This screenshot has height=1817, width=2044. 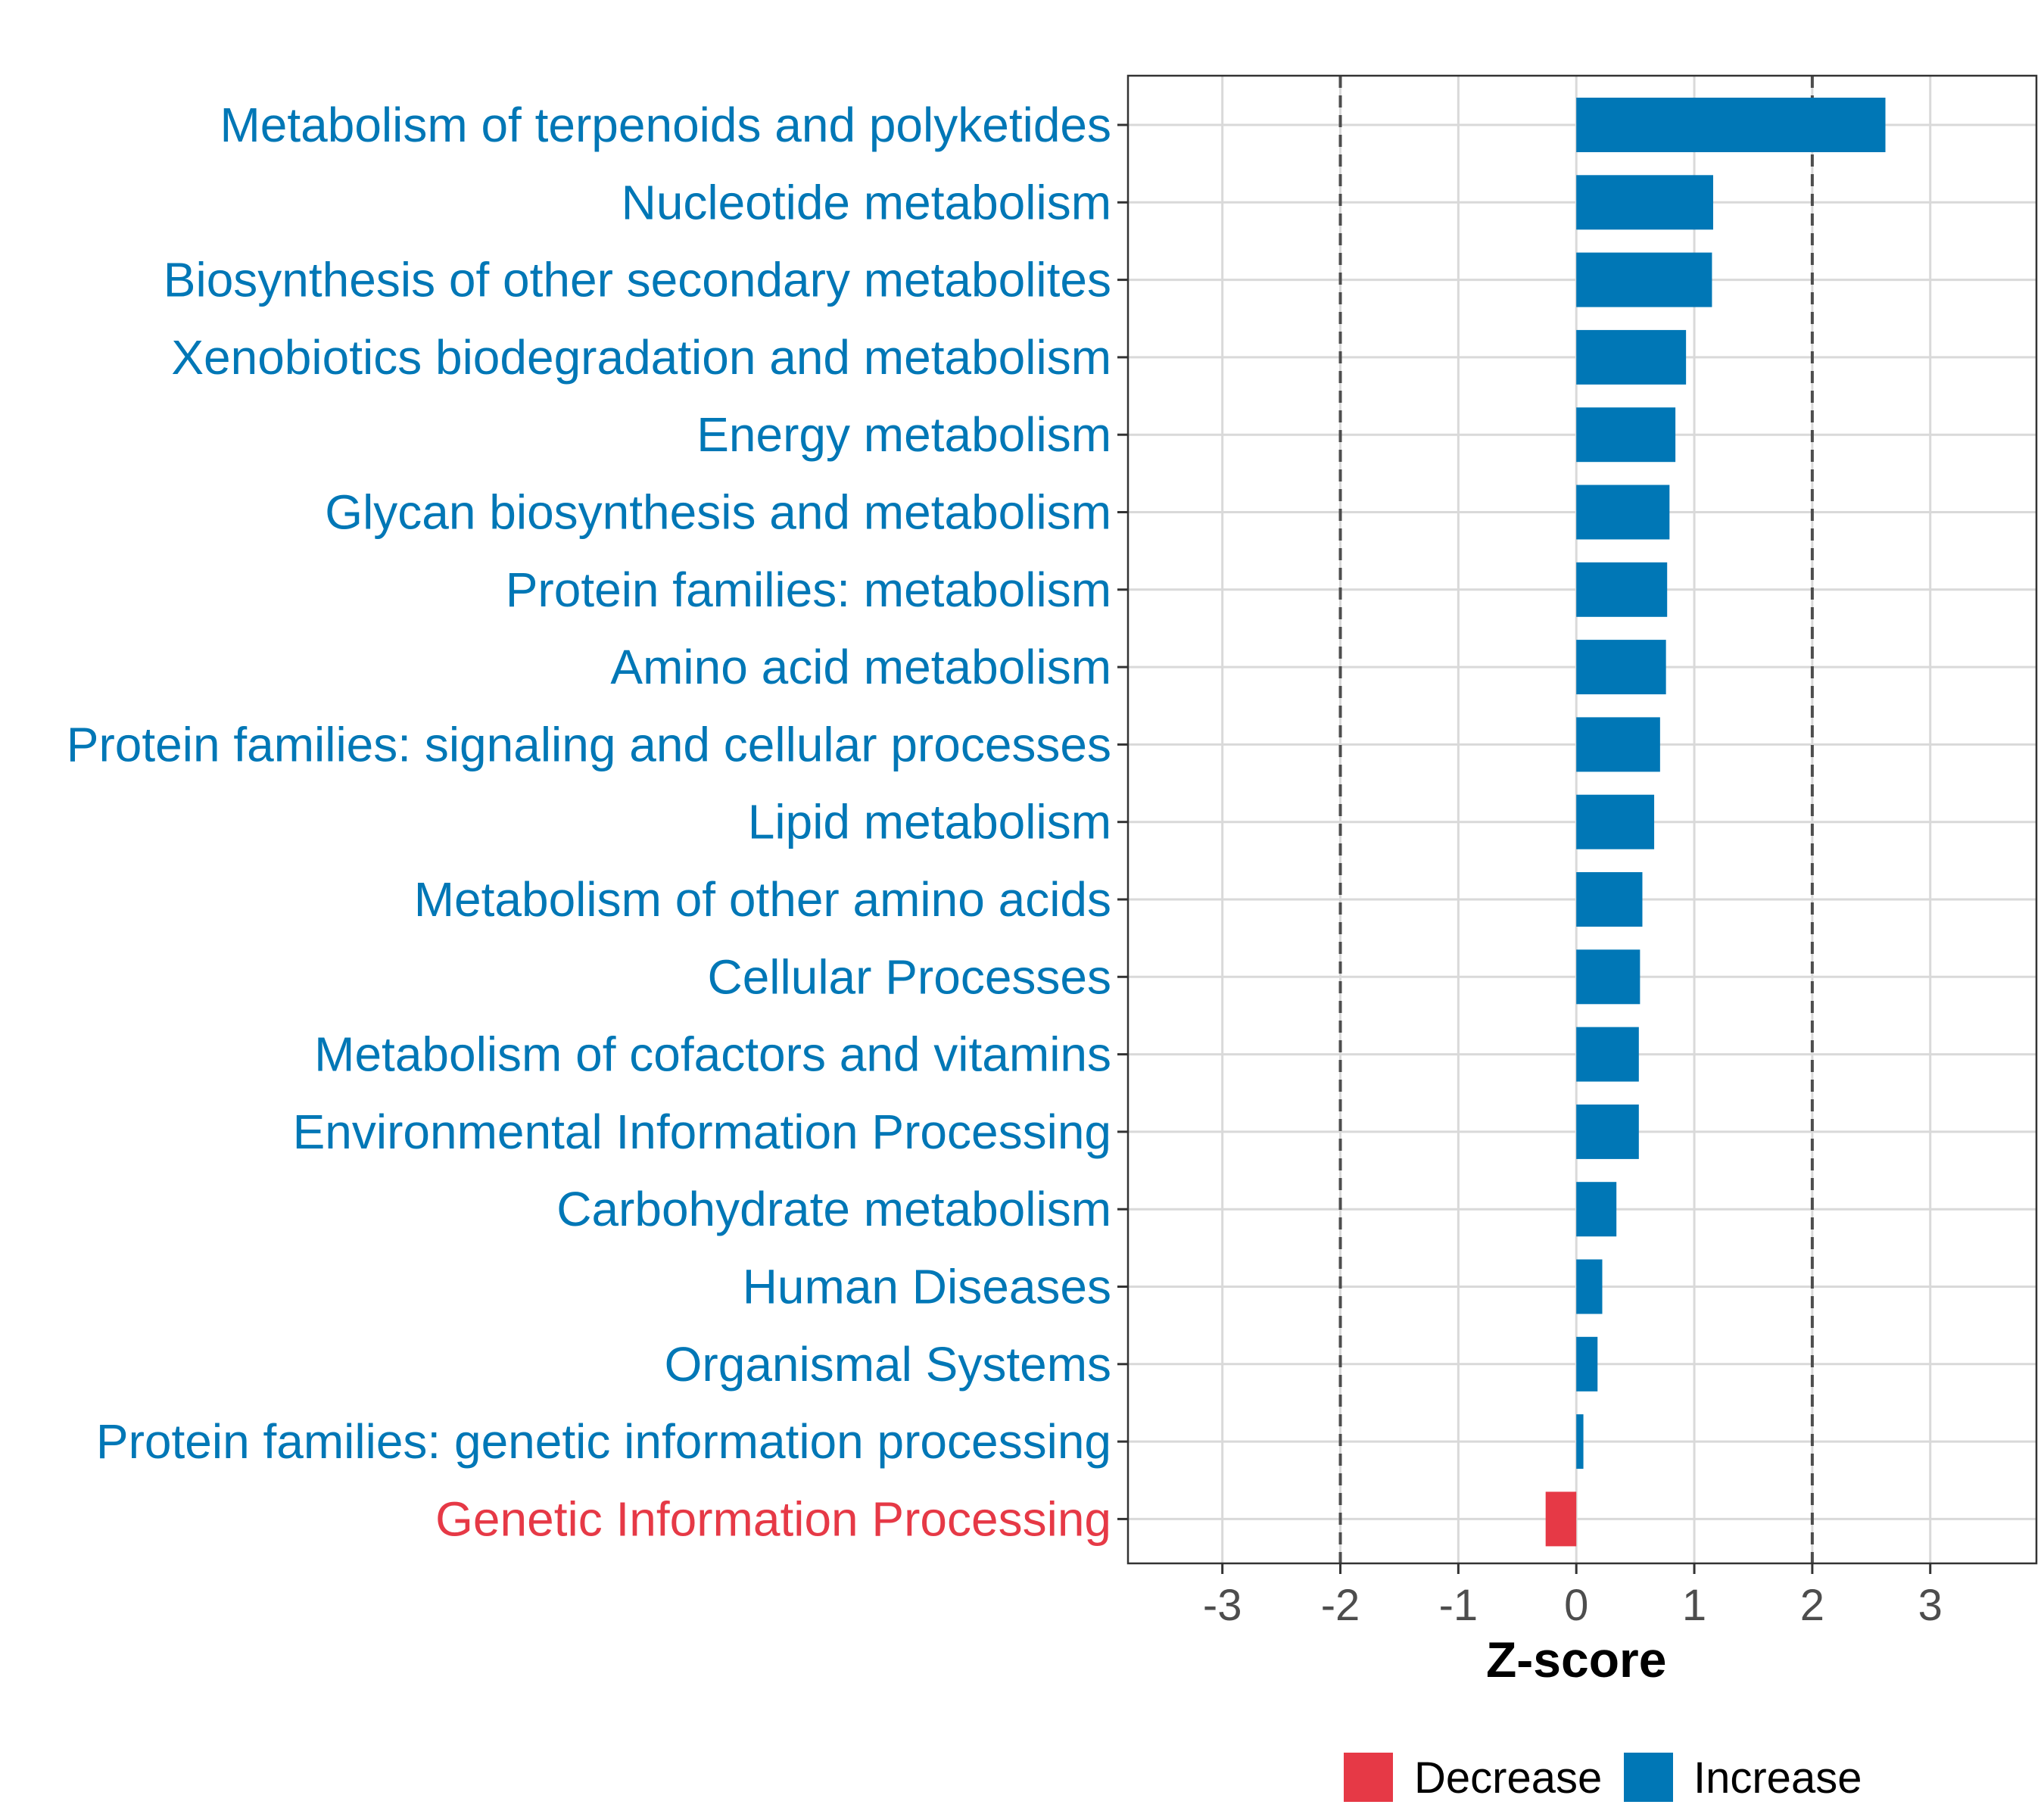 I want to click on x-tick-label: -3, so click(x=1222, y=1605).